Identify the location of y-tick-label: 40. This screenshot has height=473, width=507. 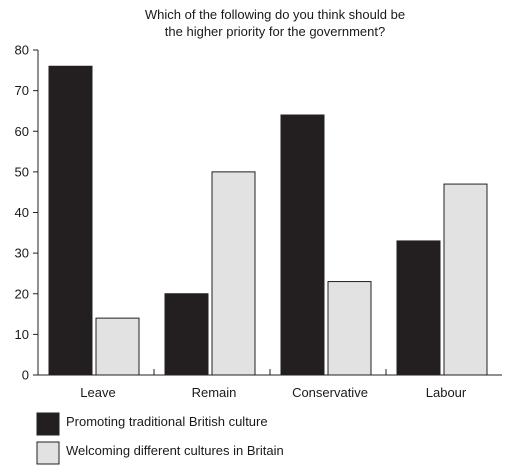
(22, 212).